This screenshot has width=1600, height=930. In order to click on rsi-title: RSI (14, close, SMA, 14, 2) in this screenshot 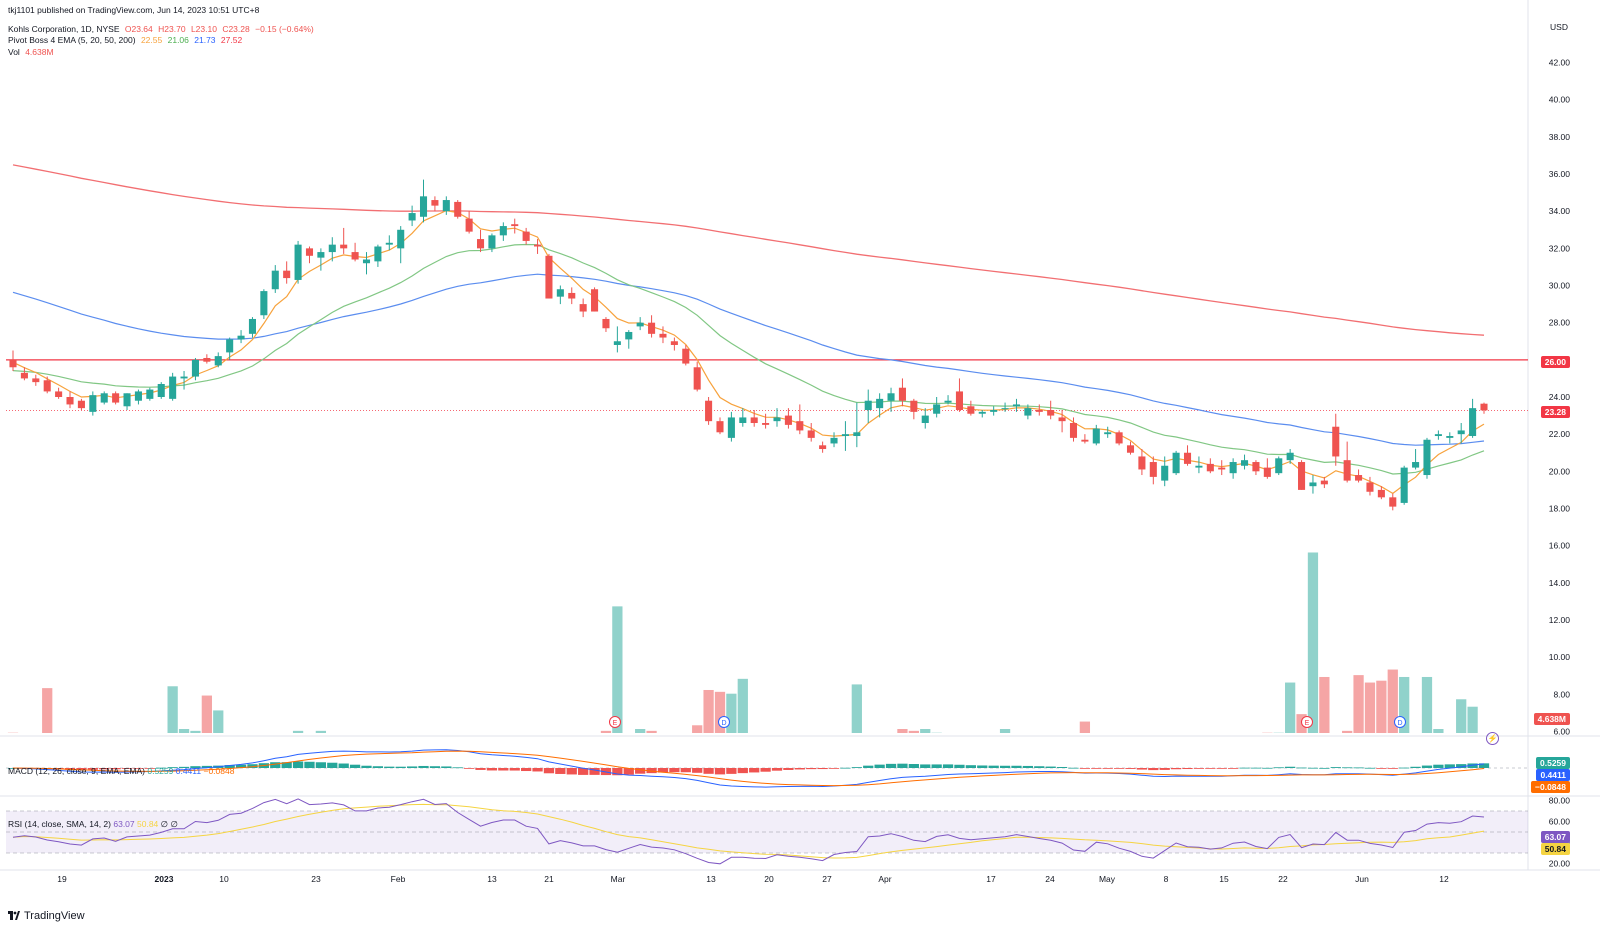, I will do `click(59, 824)`.